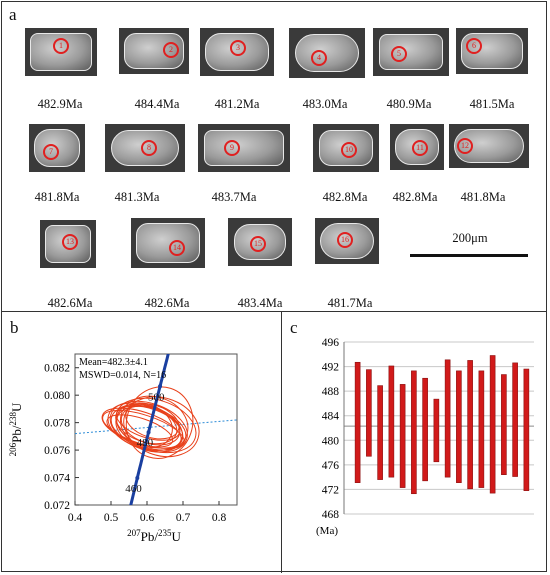  I want to click on y-tick-label: 0.074, so click(57, 479).